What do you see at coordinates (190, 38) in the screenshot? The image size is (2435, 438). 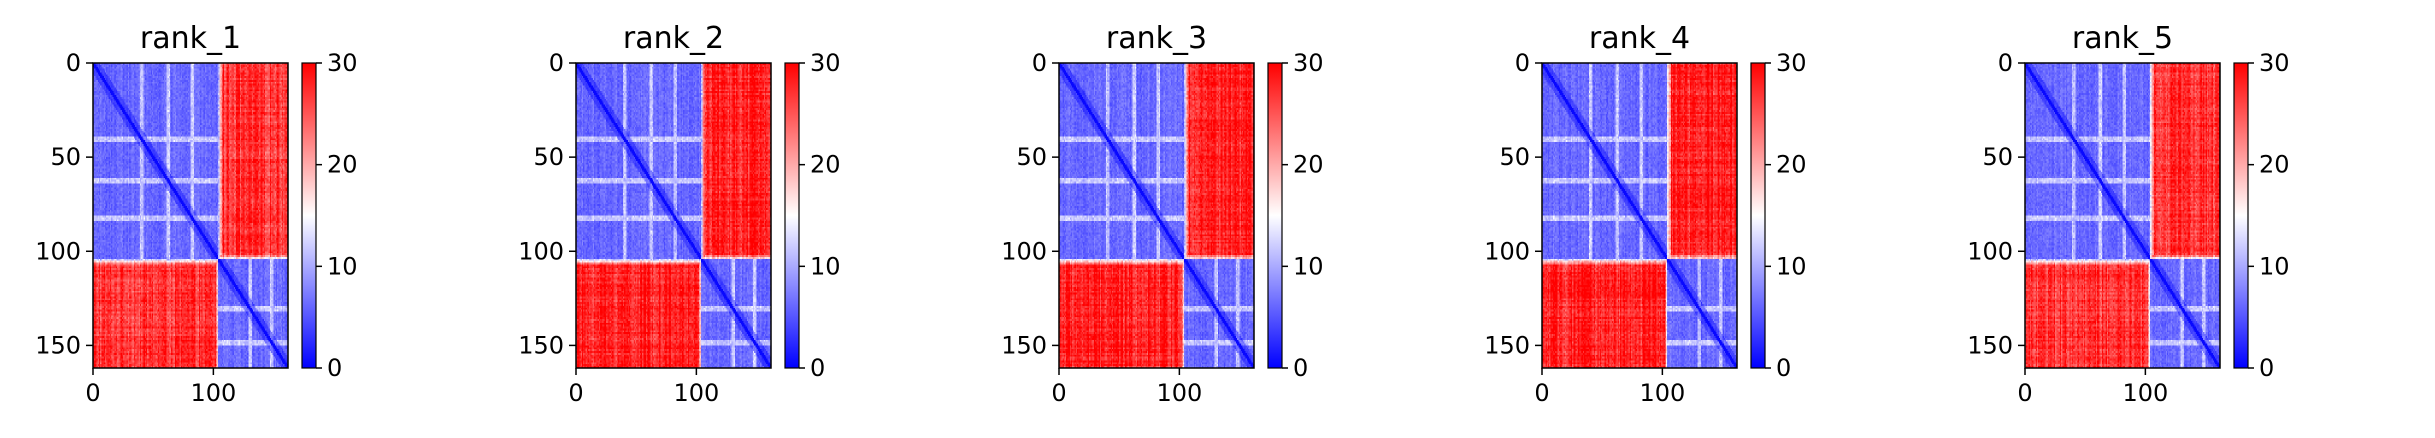 I see `panel-title: rank_1` at bounding box center [190, 38].